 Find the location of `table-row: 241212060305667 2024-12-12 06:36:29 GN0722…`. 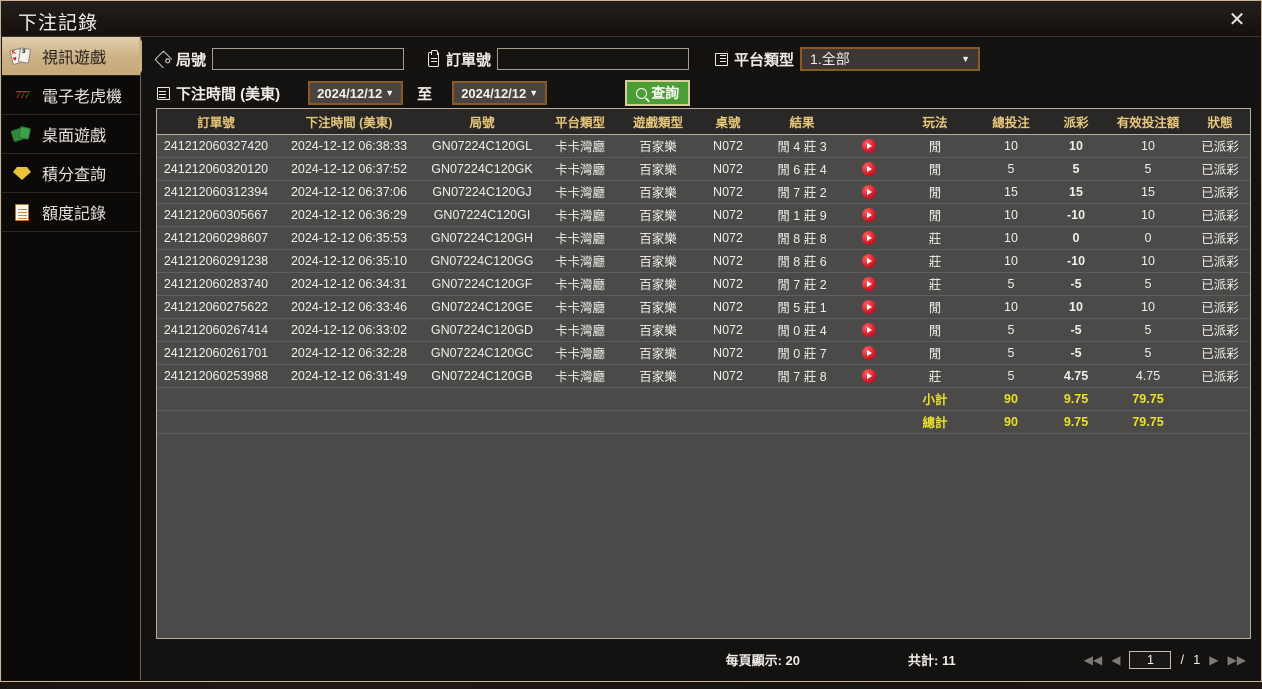

table-row: 241212060305667 2024-12-12 06:36:29 GN0722… is located at coordinates (703, 215).